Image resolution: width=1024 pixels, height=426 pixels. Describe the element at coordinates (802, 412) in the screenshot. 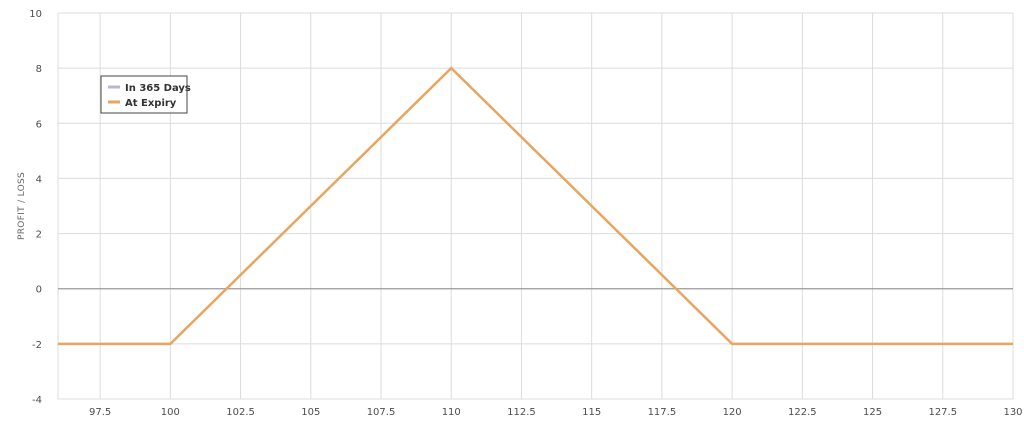

I see `x-tick-label: 122.5` at that location.